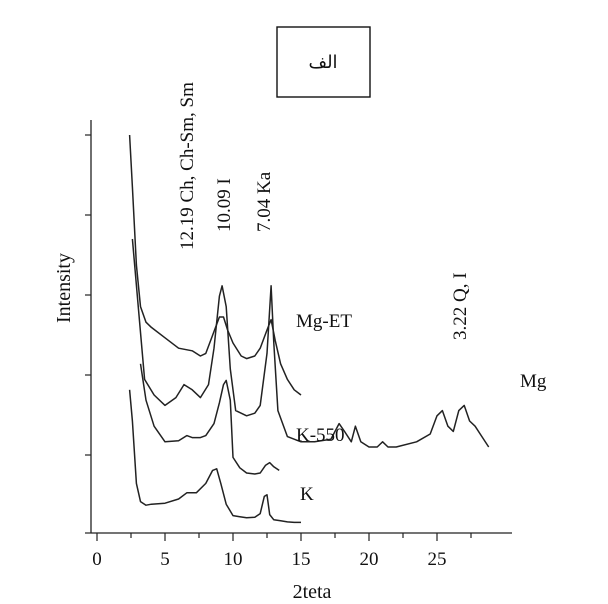 The height and width of the screenshot is (604, 608). Describe the element at coordinates (437, 559) in the screenshot. I see `x-tick-label-25: 25` at that location.